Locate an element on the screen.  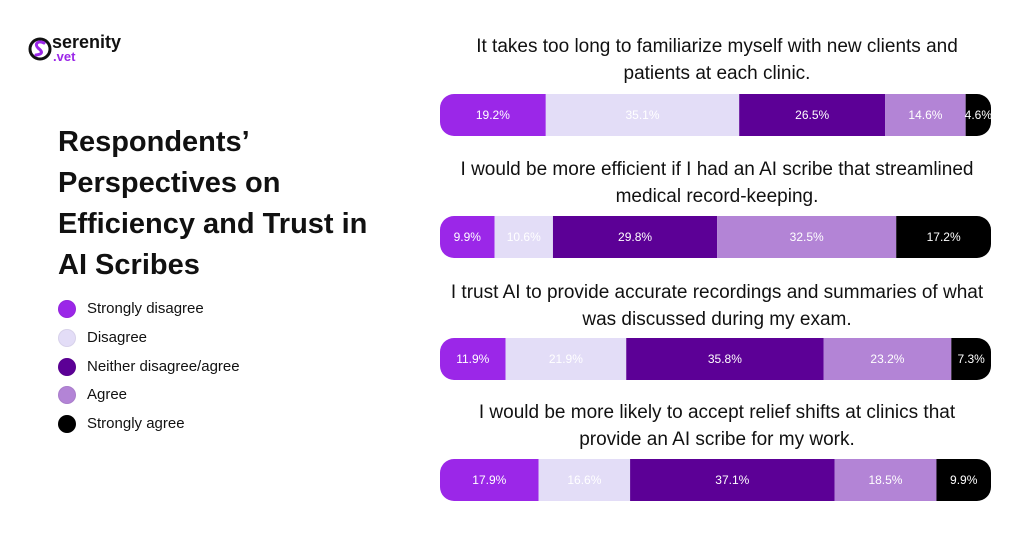
value-label: 7.3% is located at coordinates (971, 359).